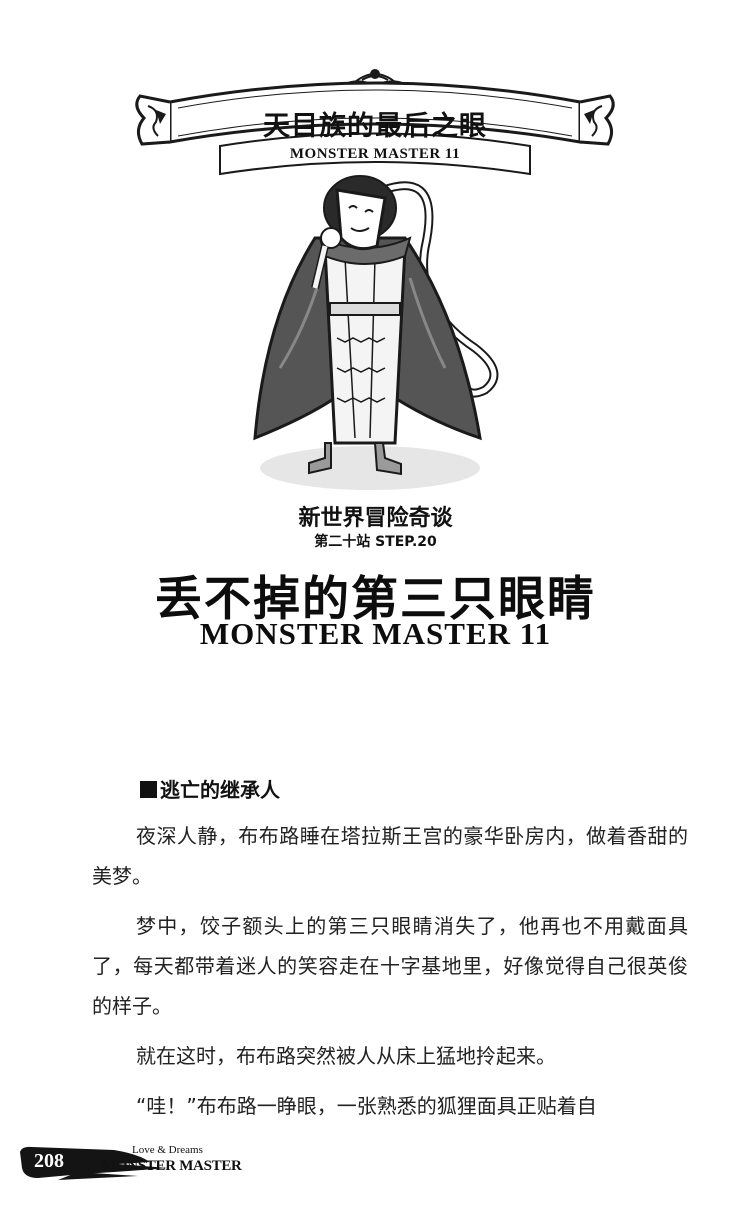 This screenshot has height=1226, width=751. What do you see at coordinates (376, 332) in the screenshot?
I see `masked-character-image` at bounding box center [376, 332].